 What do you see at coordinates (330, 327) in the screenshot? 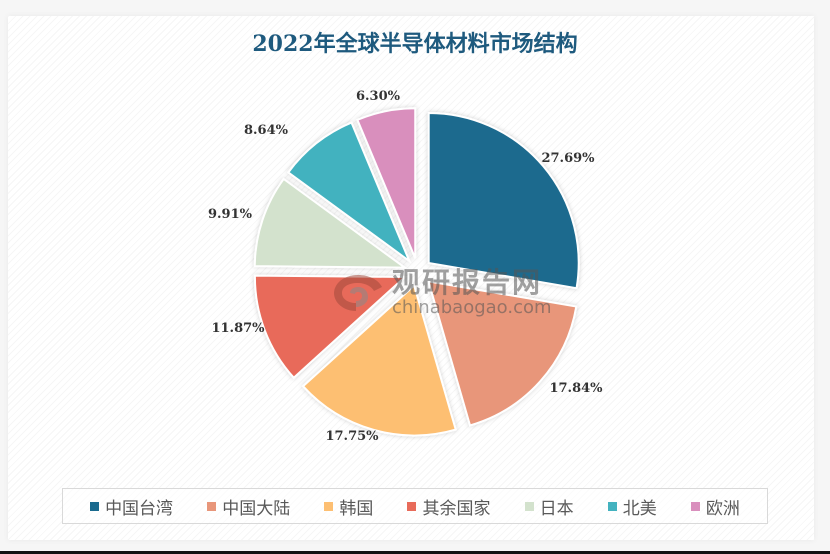
I see `pie-slice-other-countries` at bounding box center [330, 327].